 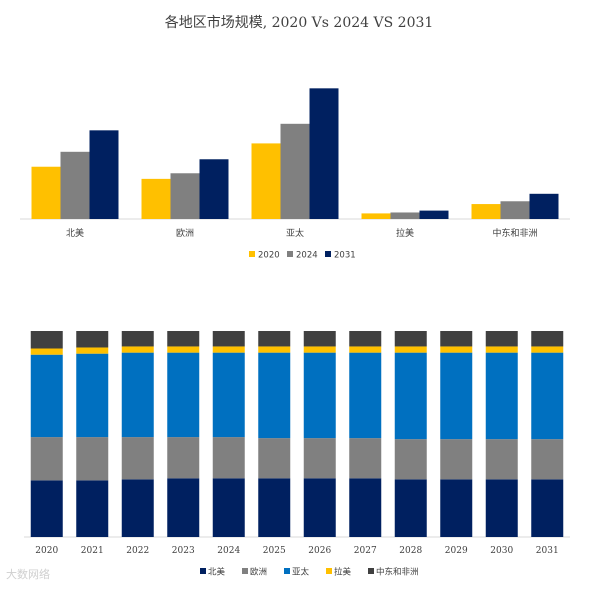 What do you see at coordinates (365, 551) in the screenshot?
I see `x-tick-label: 2027` at bounding box center [365, 551].